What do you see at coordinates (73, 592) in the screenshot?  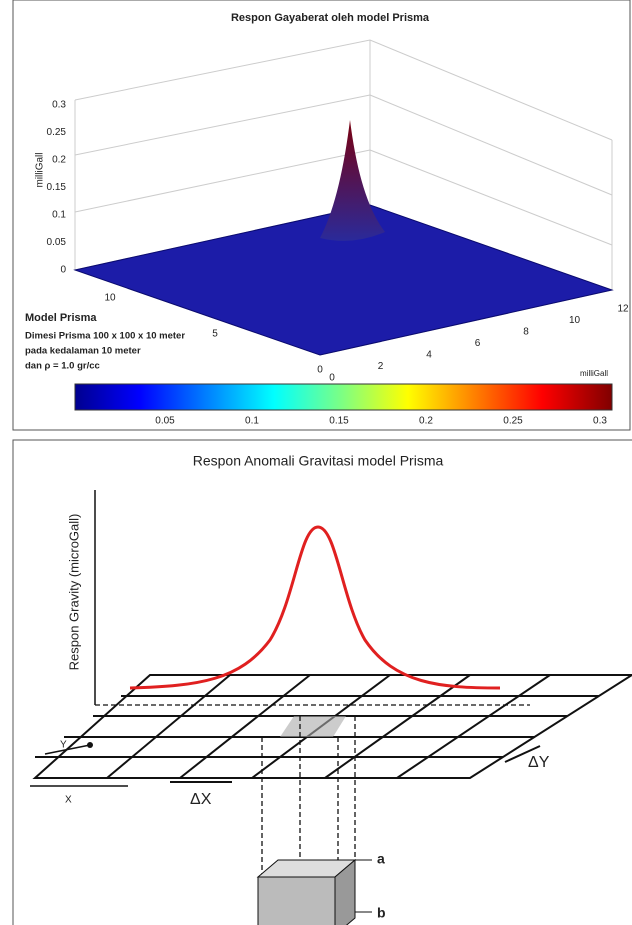 I see `y-label: Respon Gravity (microGall)` at bounding box center [73, 592].